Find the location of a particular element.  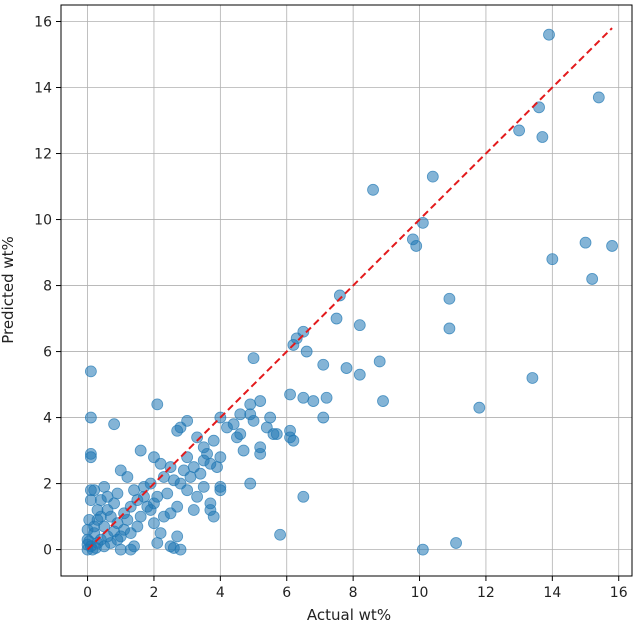

x-tick-label: 4 is located at coordinates (220, 593).